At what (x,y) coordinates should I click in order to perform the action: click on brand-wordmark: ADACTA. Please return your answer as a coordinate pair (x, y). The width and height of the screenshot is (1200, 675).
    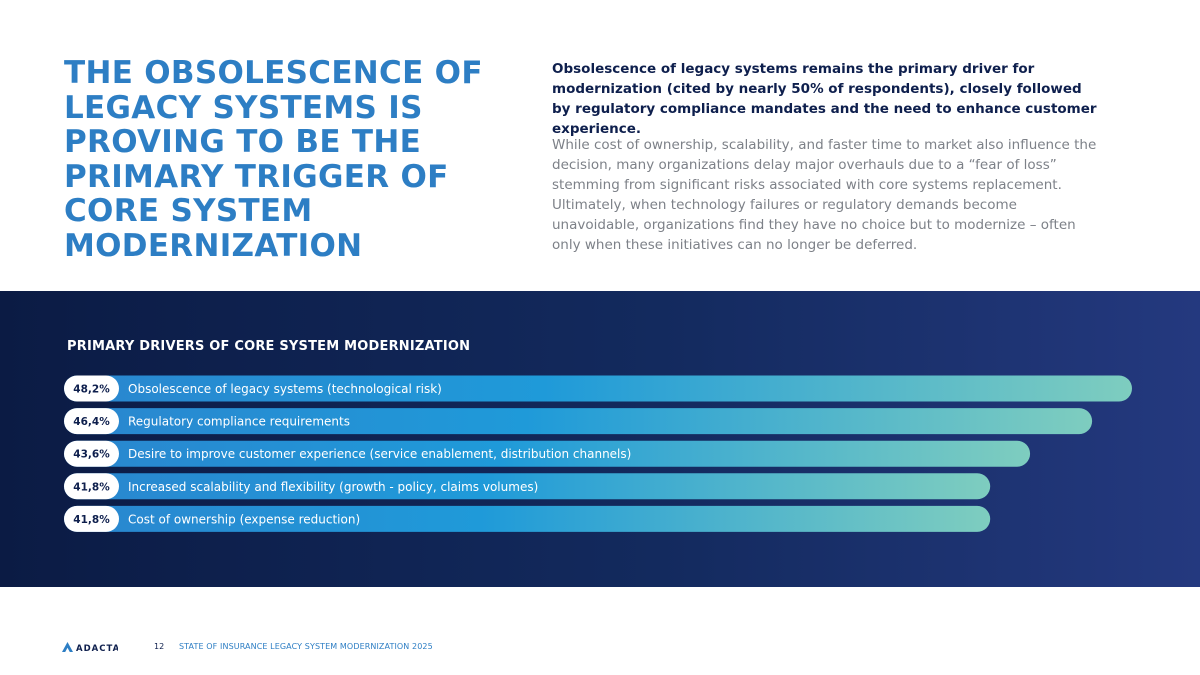
    Looking at the image, I should click on (97, 648).